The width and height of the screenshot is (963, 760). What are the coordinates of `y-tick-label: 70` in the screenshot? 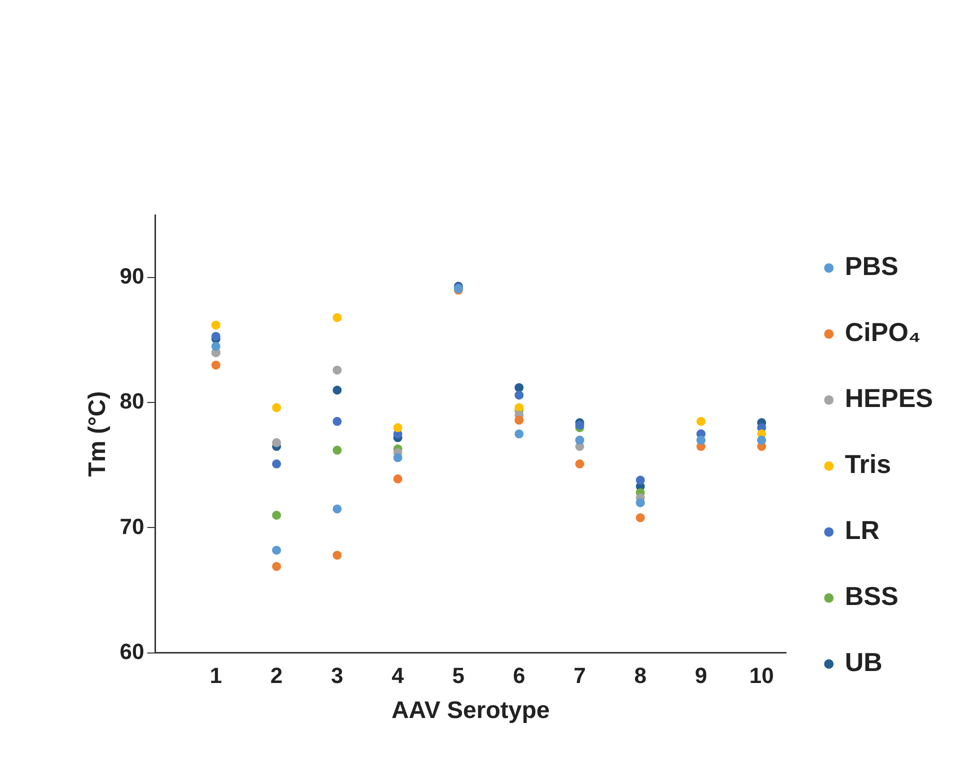 It's located at (132, 526).